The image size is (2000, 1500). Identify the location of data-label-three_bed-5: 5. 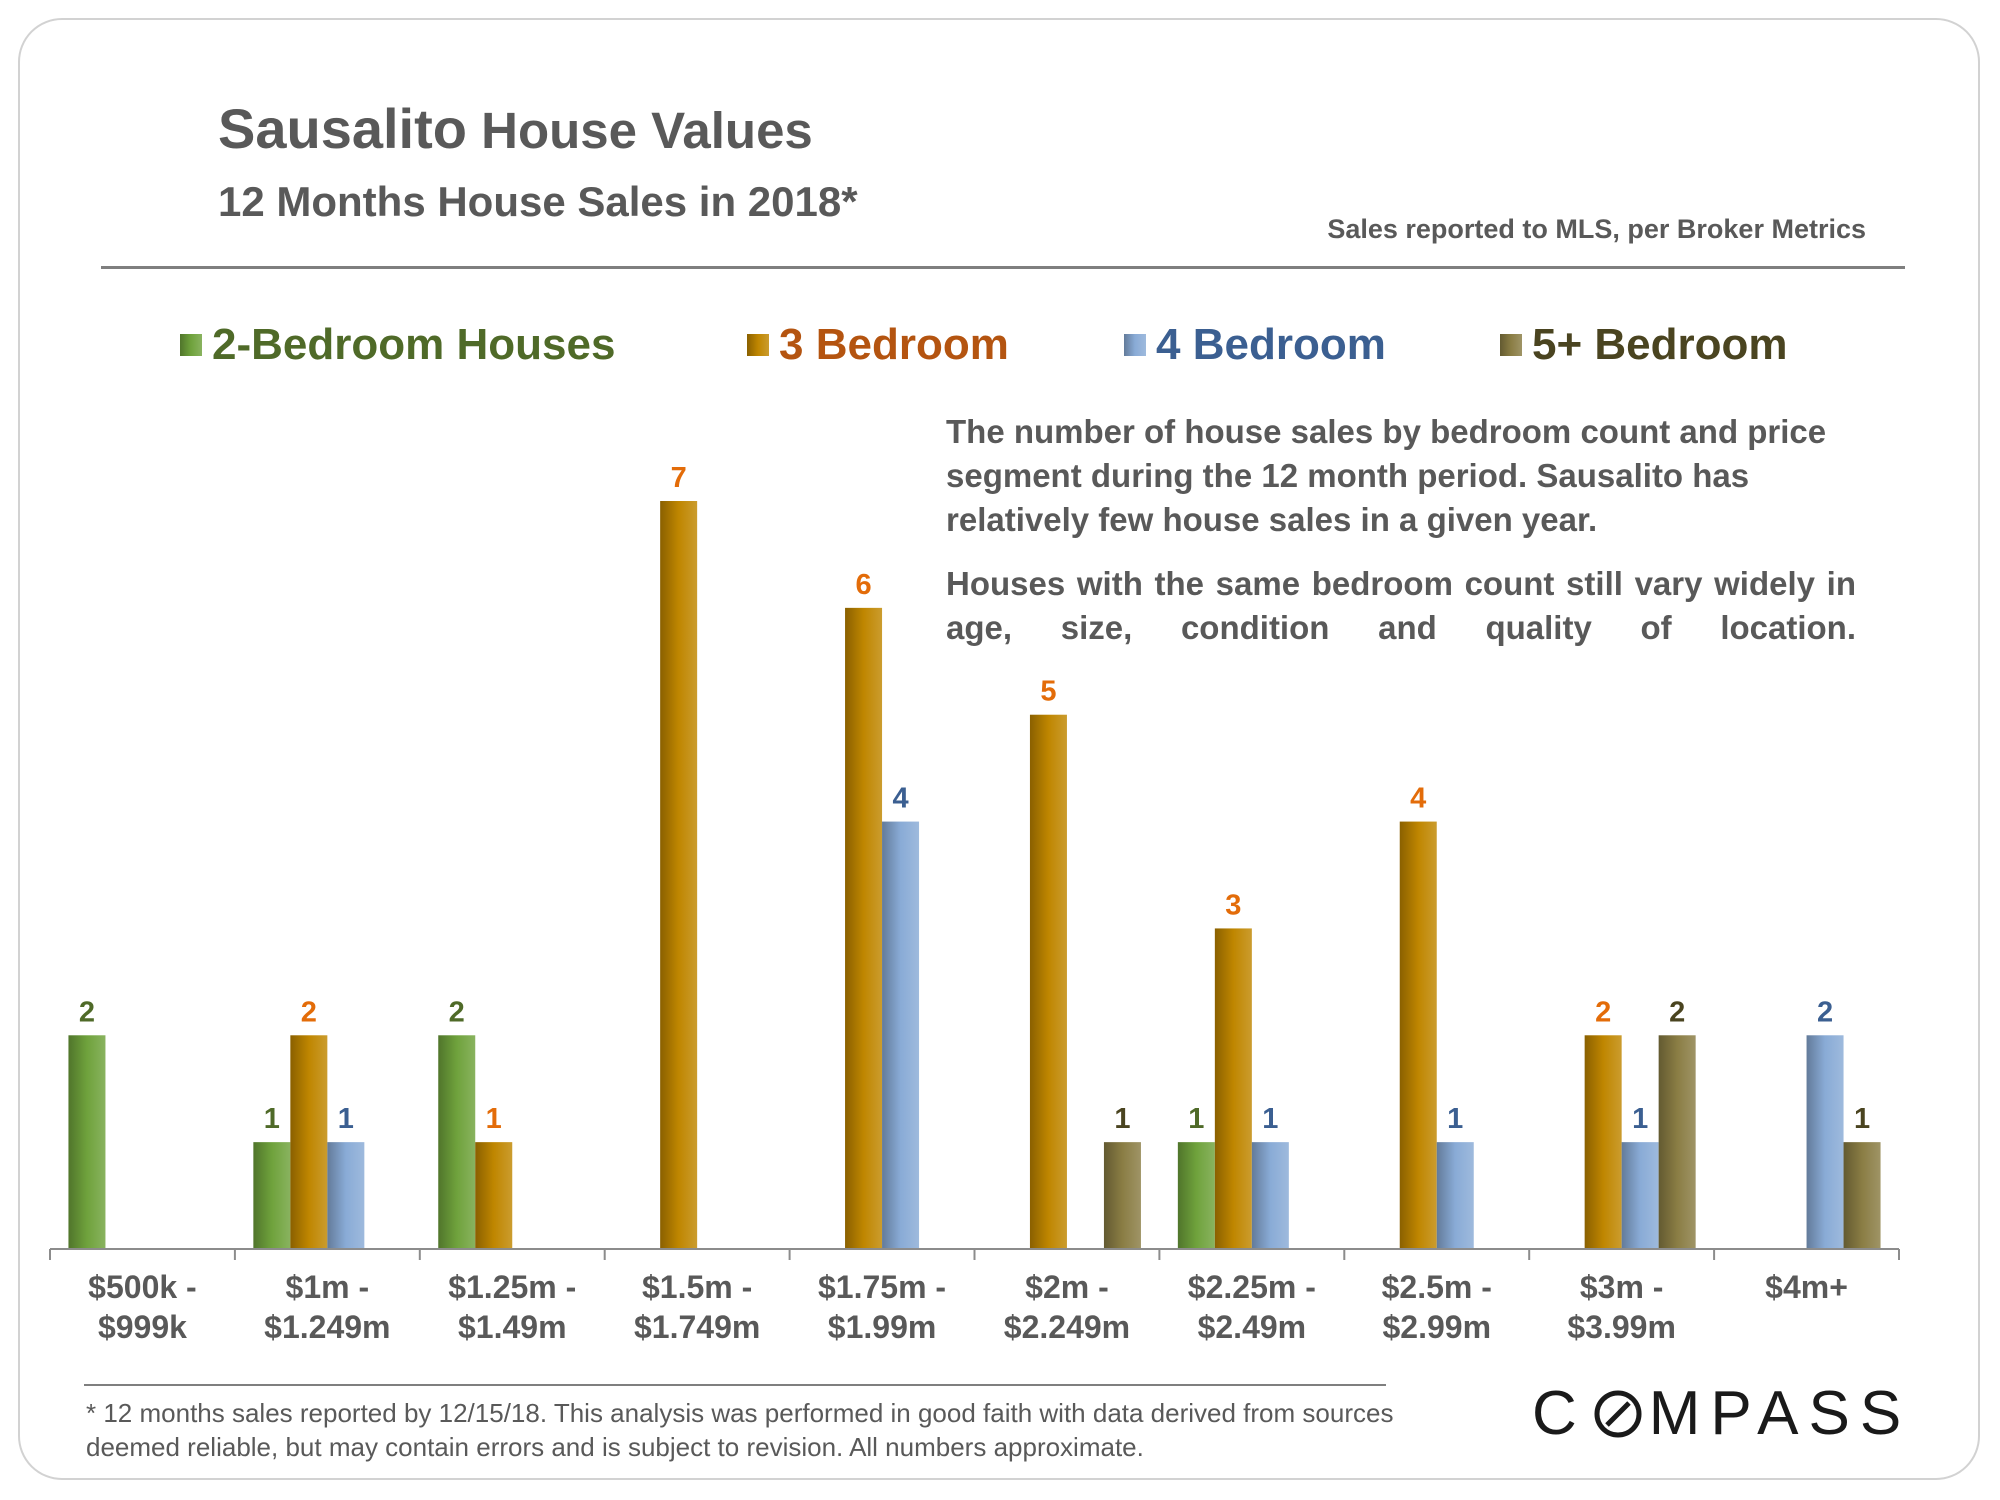
(1048, 692).